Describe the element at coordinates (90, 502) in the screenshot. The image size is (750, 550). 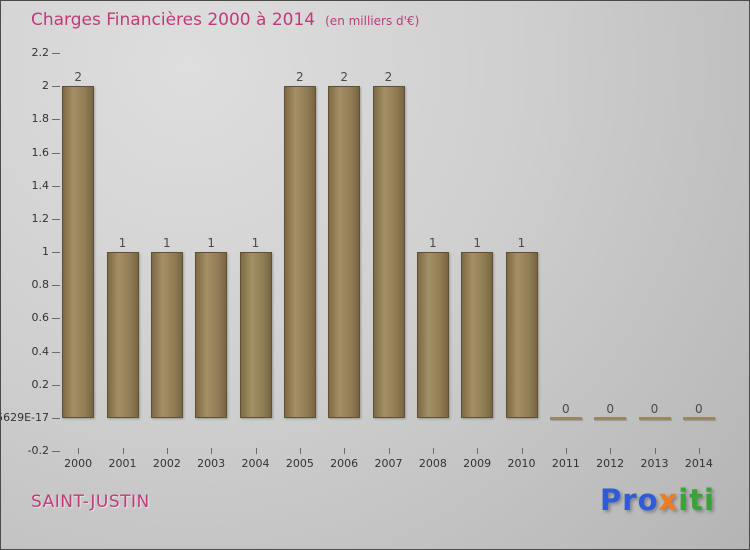
I see `company-name: SAINT-JUSTIN` at that location.